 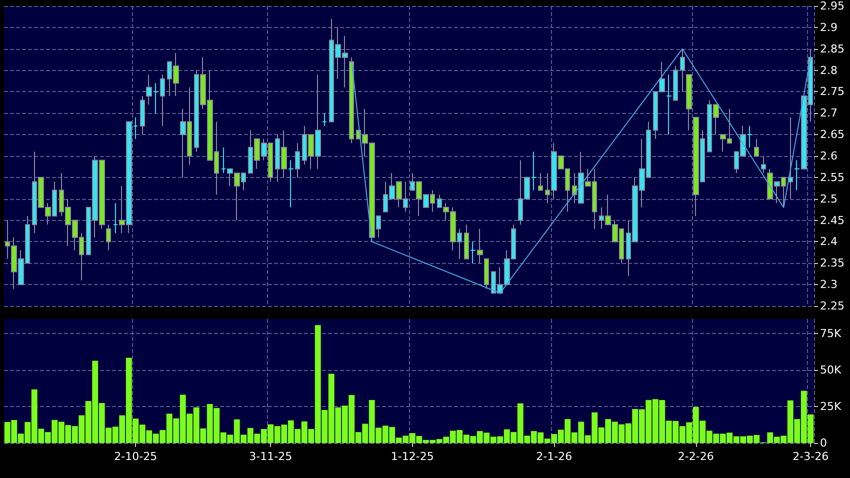 I want to click on y-tick-label: 2.4, so click(x=829, y=241).